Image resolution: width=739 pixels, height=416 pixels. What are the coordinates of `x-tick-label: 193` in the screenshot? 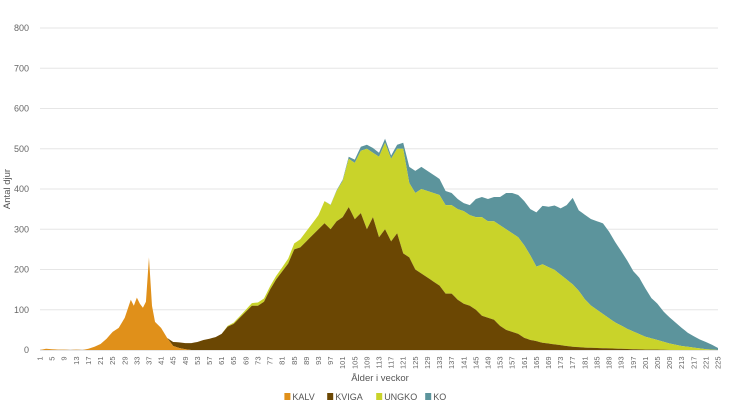 It's located at (621, 362).